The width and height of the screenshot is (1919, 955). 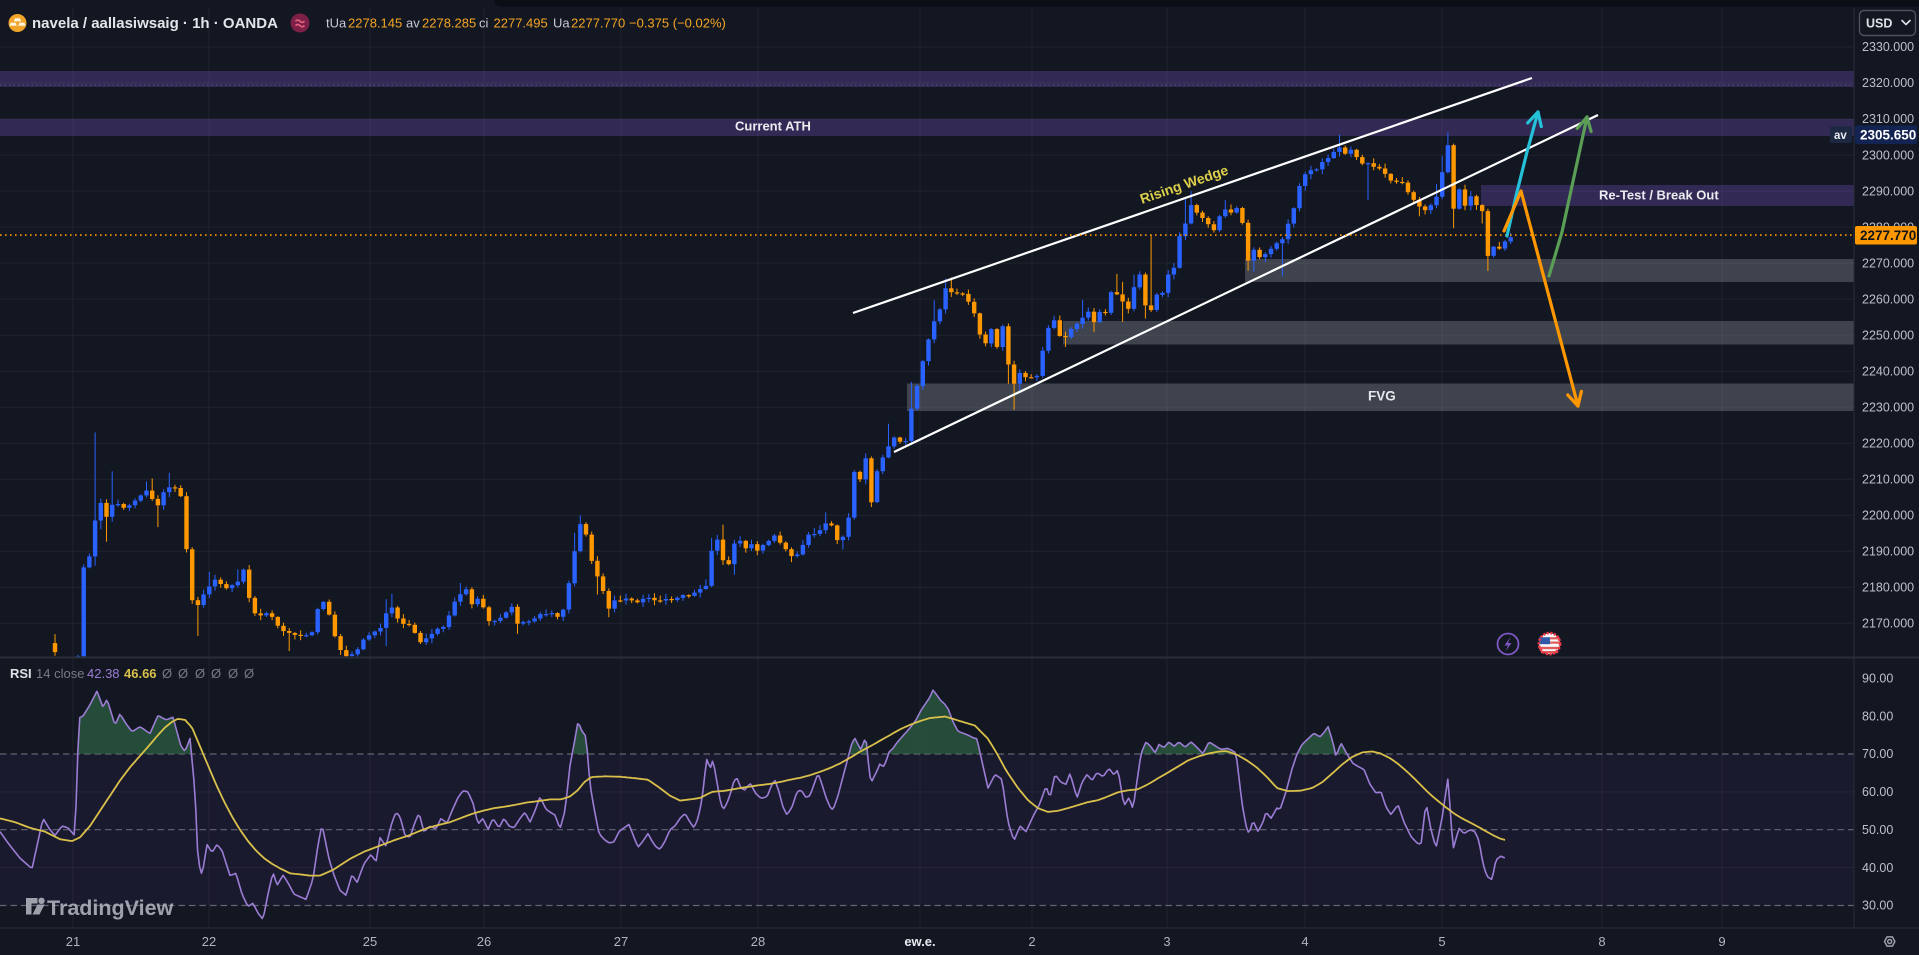 What do you see at coordinates (919, 941) in the screenshot?
I see `svg-text: ew.e.` at bounding box center [919, 941].